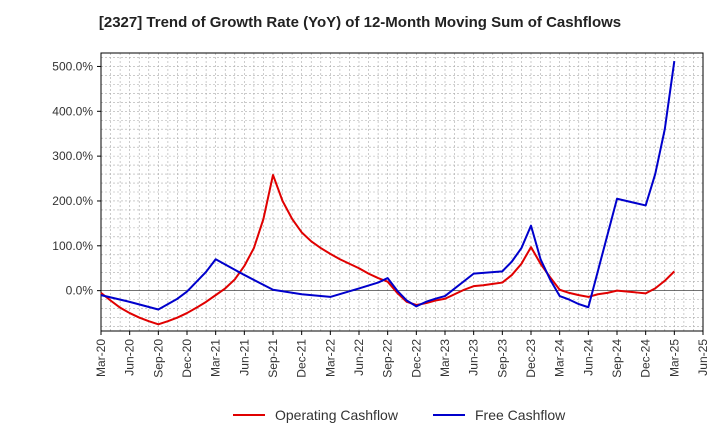 The width and height of the screenshot is (720, 440). What do you see at coordinates (72, 156) in the screenshot?
I see `y-tick-label: 300.0%` at bounding box center [72, 156].